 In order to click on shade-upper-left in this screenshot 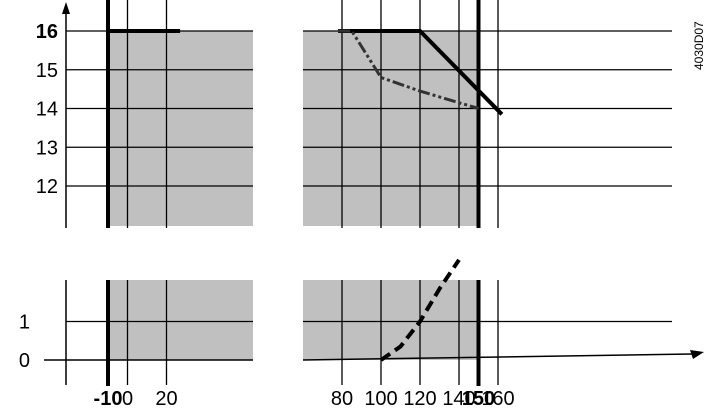, I will do `click(180, 128)`.